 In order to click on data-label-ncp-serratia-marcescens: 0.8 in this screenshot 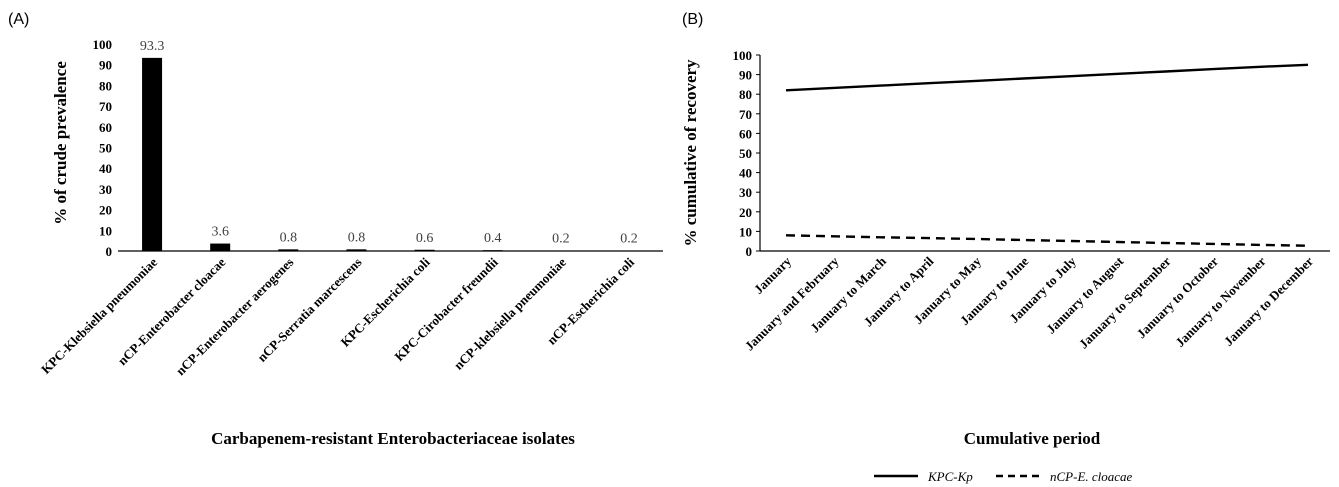, I will do `click(357, 237)`.